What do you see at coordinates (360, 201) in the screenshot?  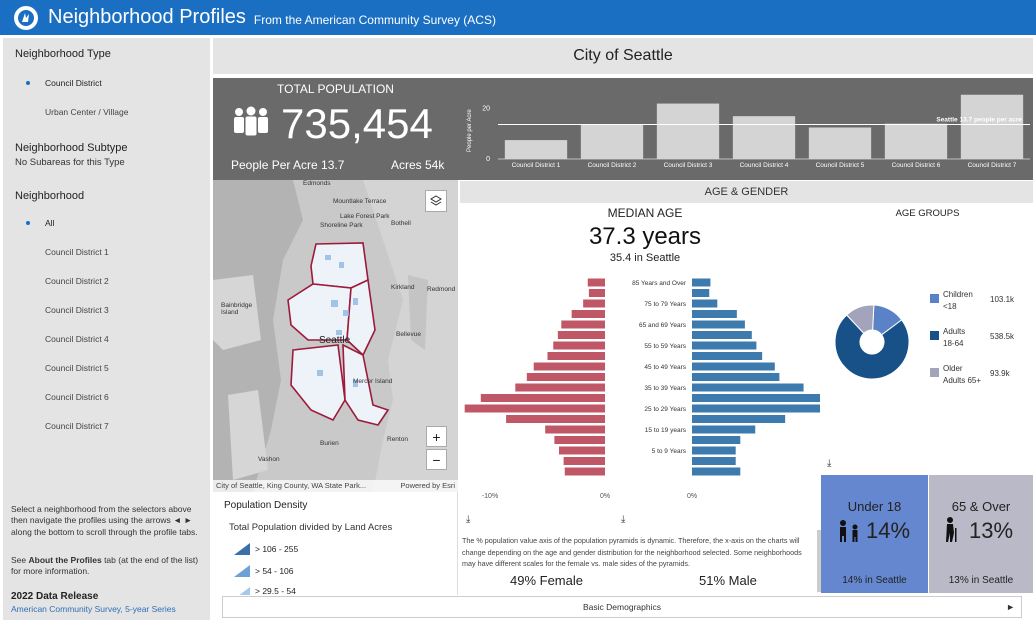 I see `map-label: Mountlake Terrace` at bounding box center [360, 201].